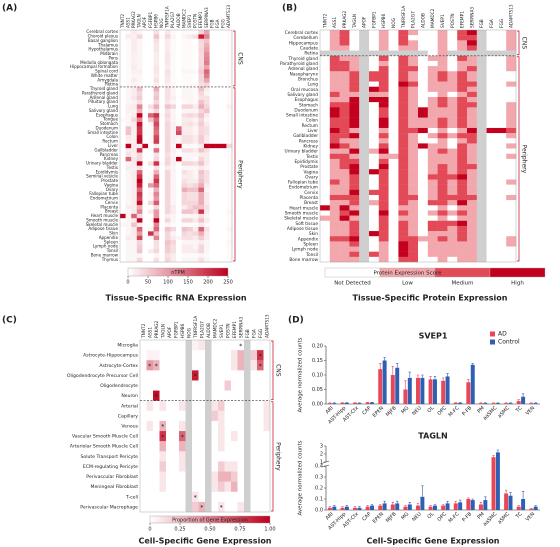  Describe the element at coordinates (127, 22) in the screenshot. I see `column-label: ASS1` at that location.